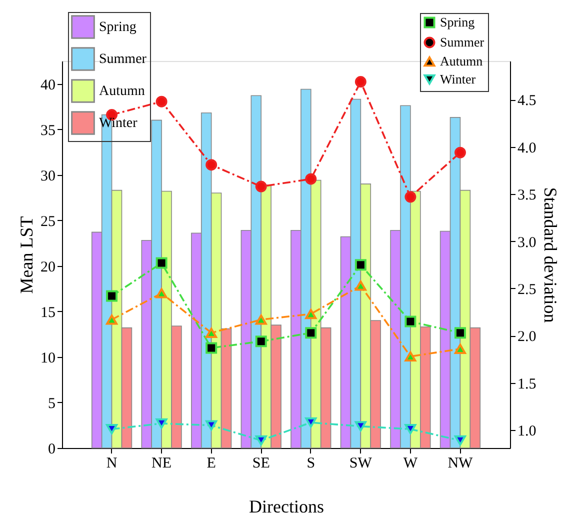  What do you see at coordinates (527, 148) in the screenshot?
I see `y2-tick-label: 4.0` at bounding box center [527, 148].